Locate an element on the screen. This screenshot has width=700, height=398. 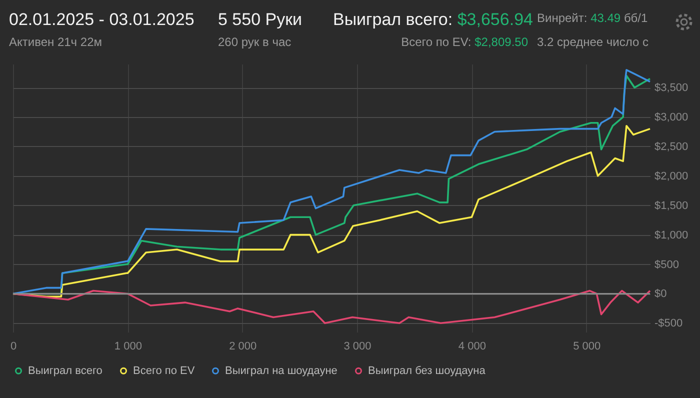
text: Выиграл всего: is located at coordinates (393, 19).